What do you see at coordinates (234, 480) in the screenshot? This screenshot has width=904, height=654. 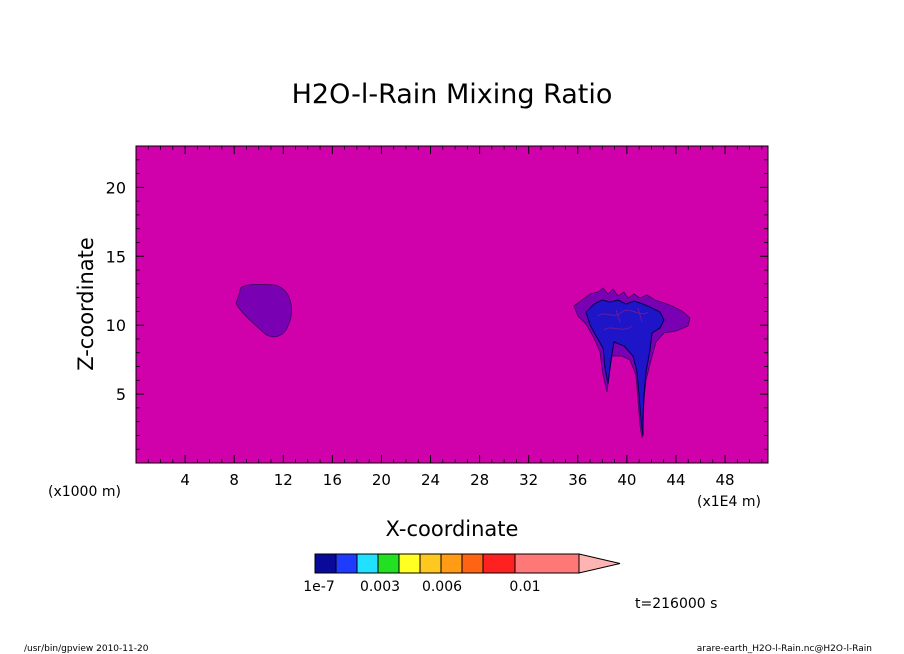 I see `x-tick-label: 8` at bounding box center [234, 480].